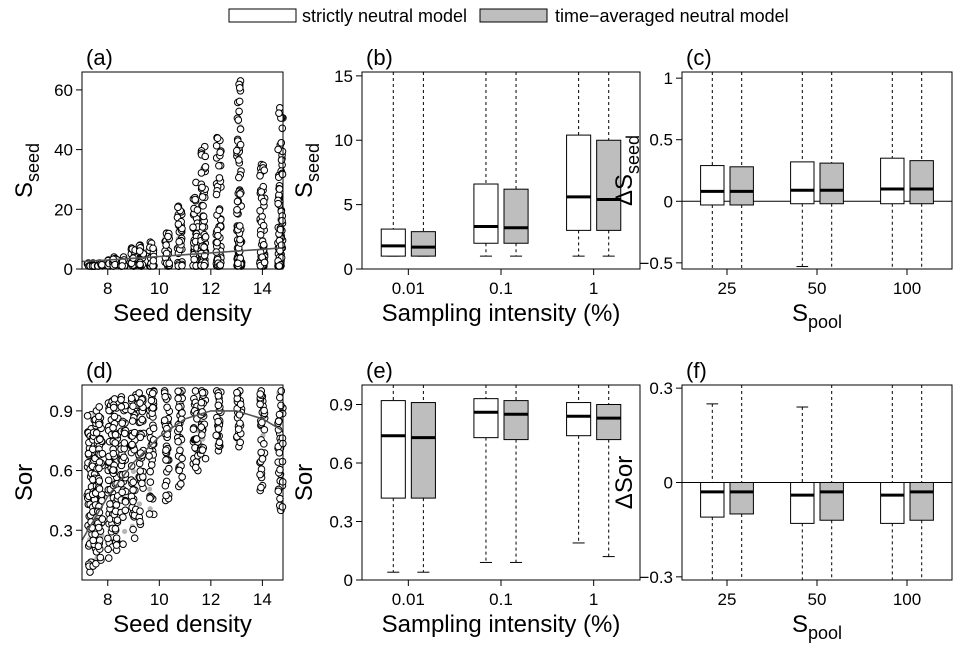 The height and width of the screenshot is (646, 963). I want to click on y-tick-label: −0.3, so click(656, 577).